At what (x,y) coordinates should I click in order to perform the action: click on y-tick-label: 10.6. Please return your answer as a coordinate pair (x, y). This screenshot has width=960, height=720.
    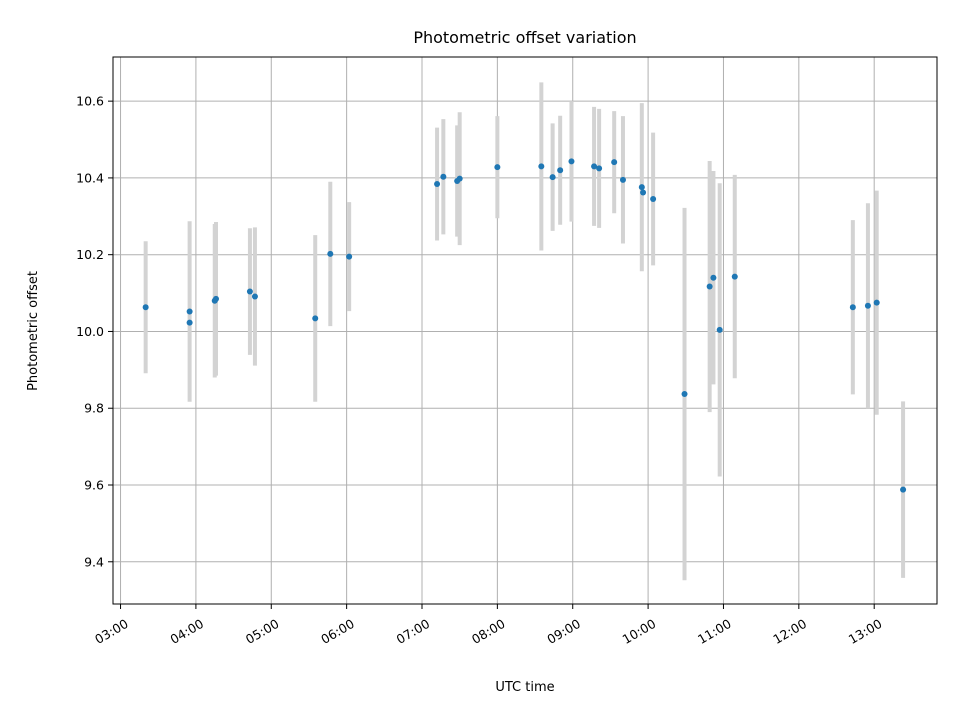
    Looking at the image, I should click on (90, 101).